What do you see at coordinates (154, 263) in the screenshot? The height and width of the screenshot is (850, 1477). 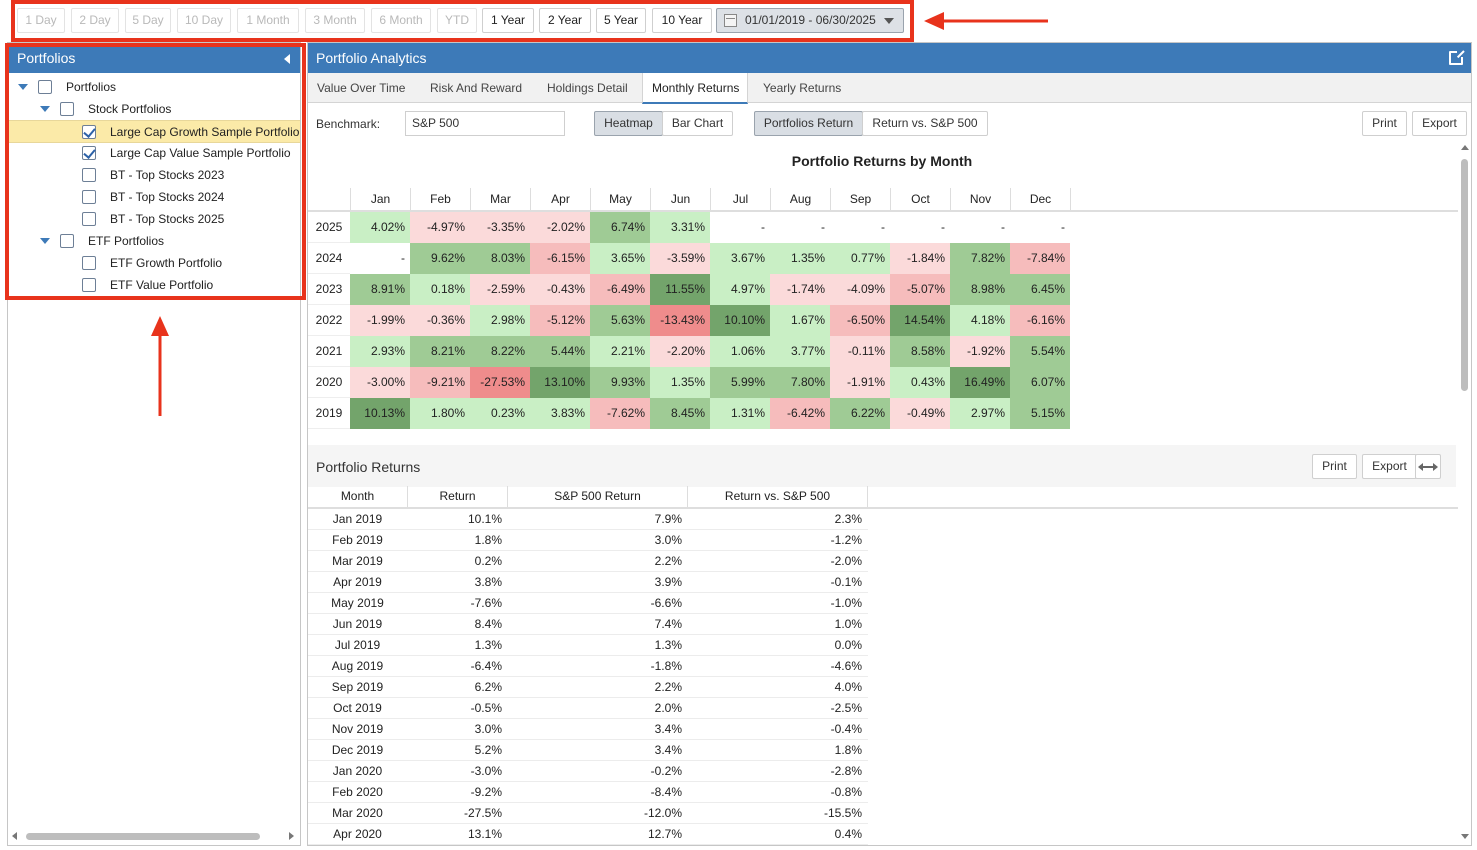 I see `tree-item: ETF Growth Portfolio` at bounding box center [154, 263].